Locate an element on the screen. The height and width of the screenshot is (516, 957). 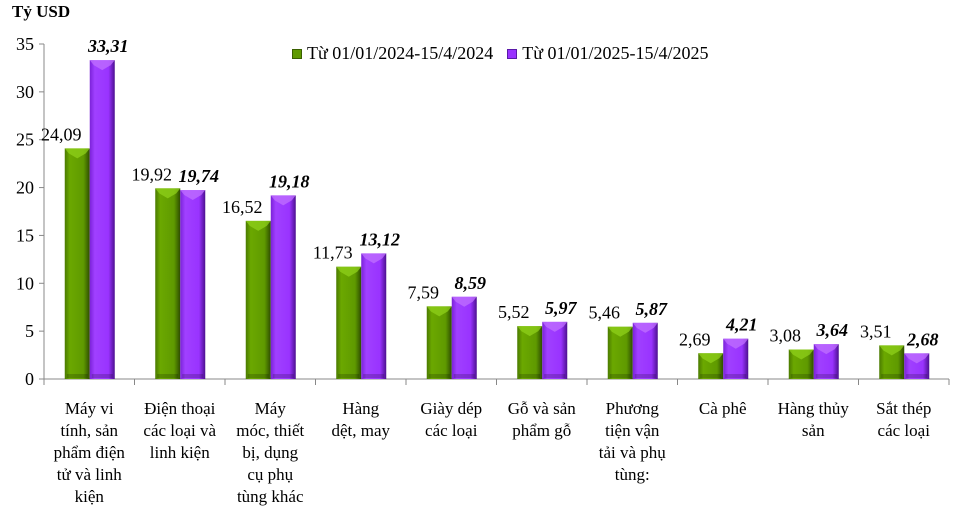
data-label-2024: 3,51 is located at coordinates (876, 331).